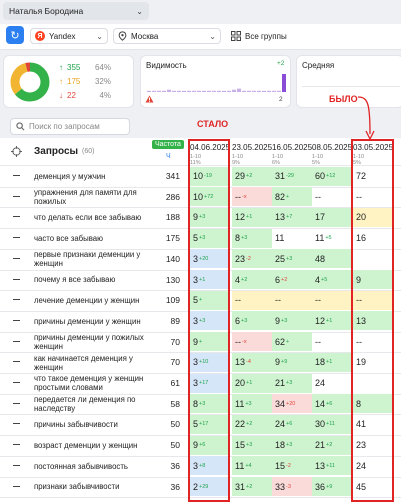  Describe the element at coordinates (89, 341) in the screenshot. I see `query-text: причины деменции у пожилых женщин` at that location.